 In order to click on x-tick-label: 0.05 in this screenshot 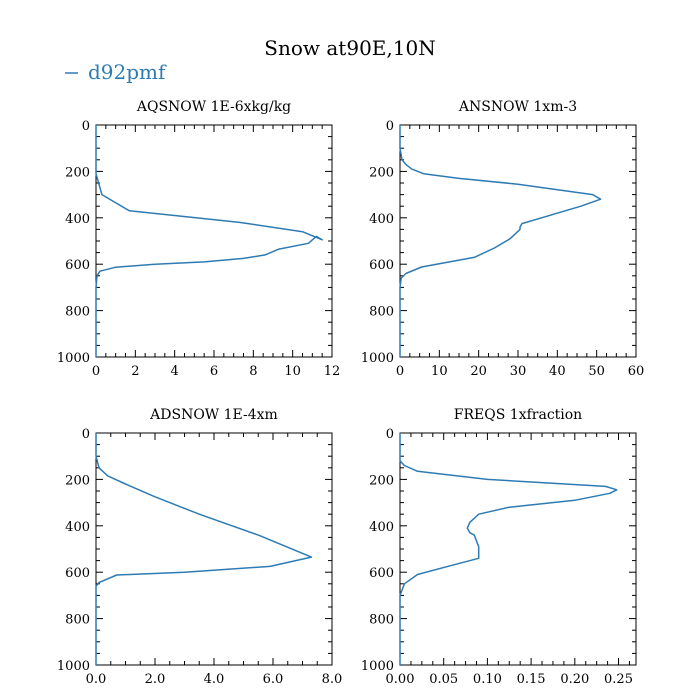, I will do `click(443, 679)`.